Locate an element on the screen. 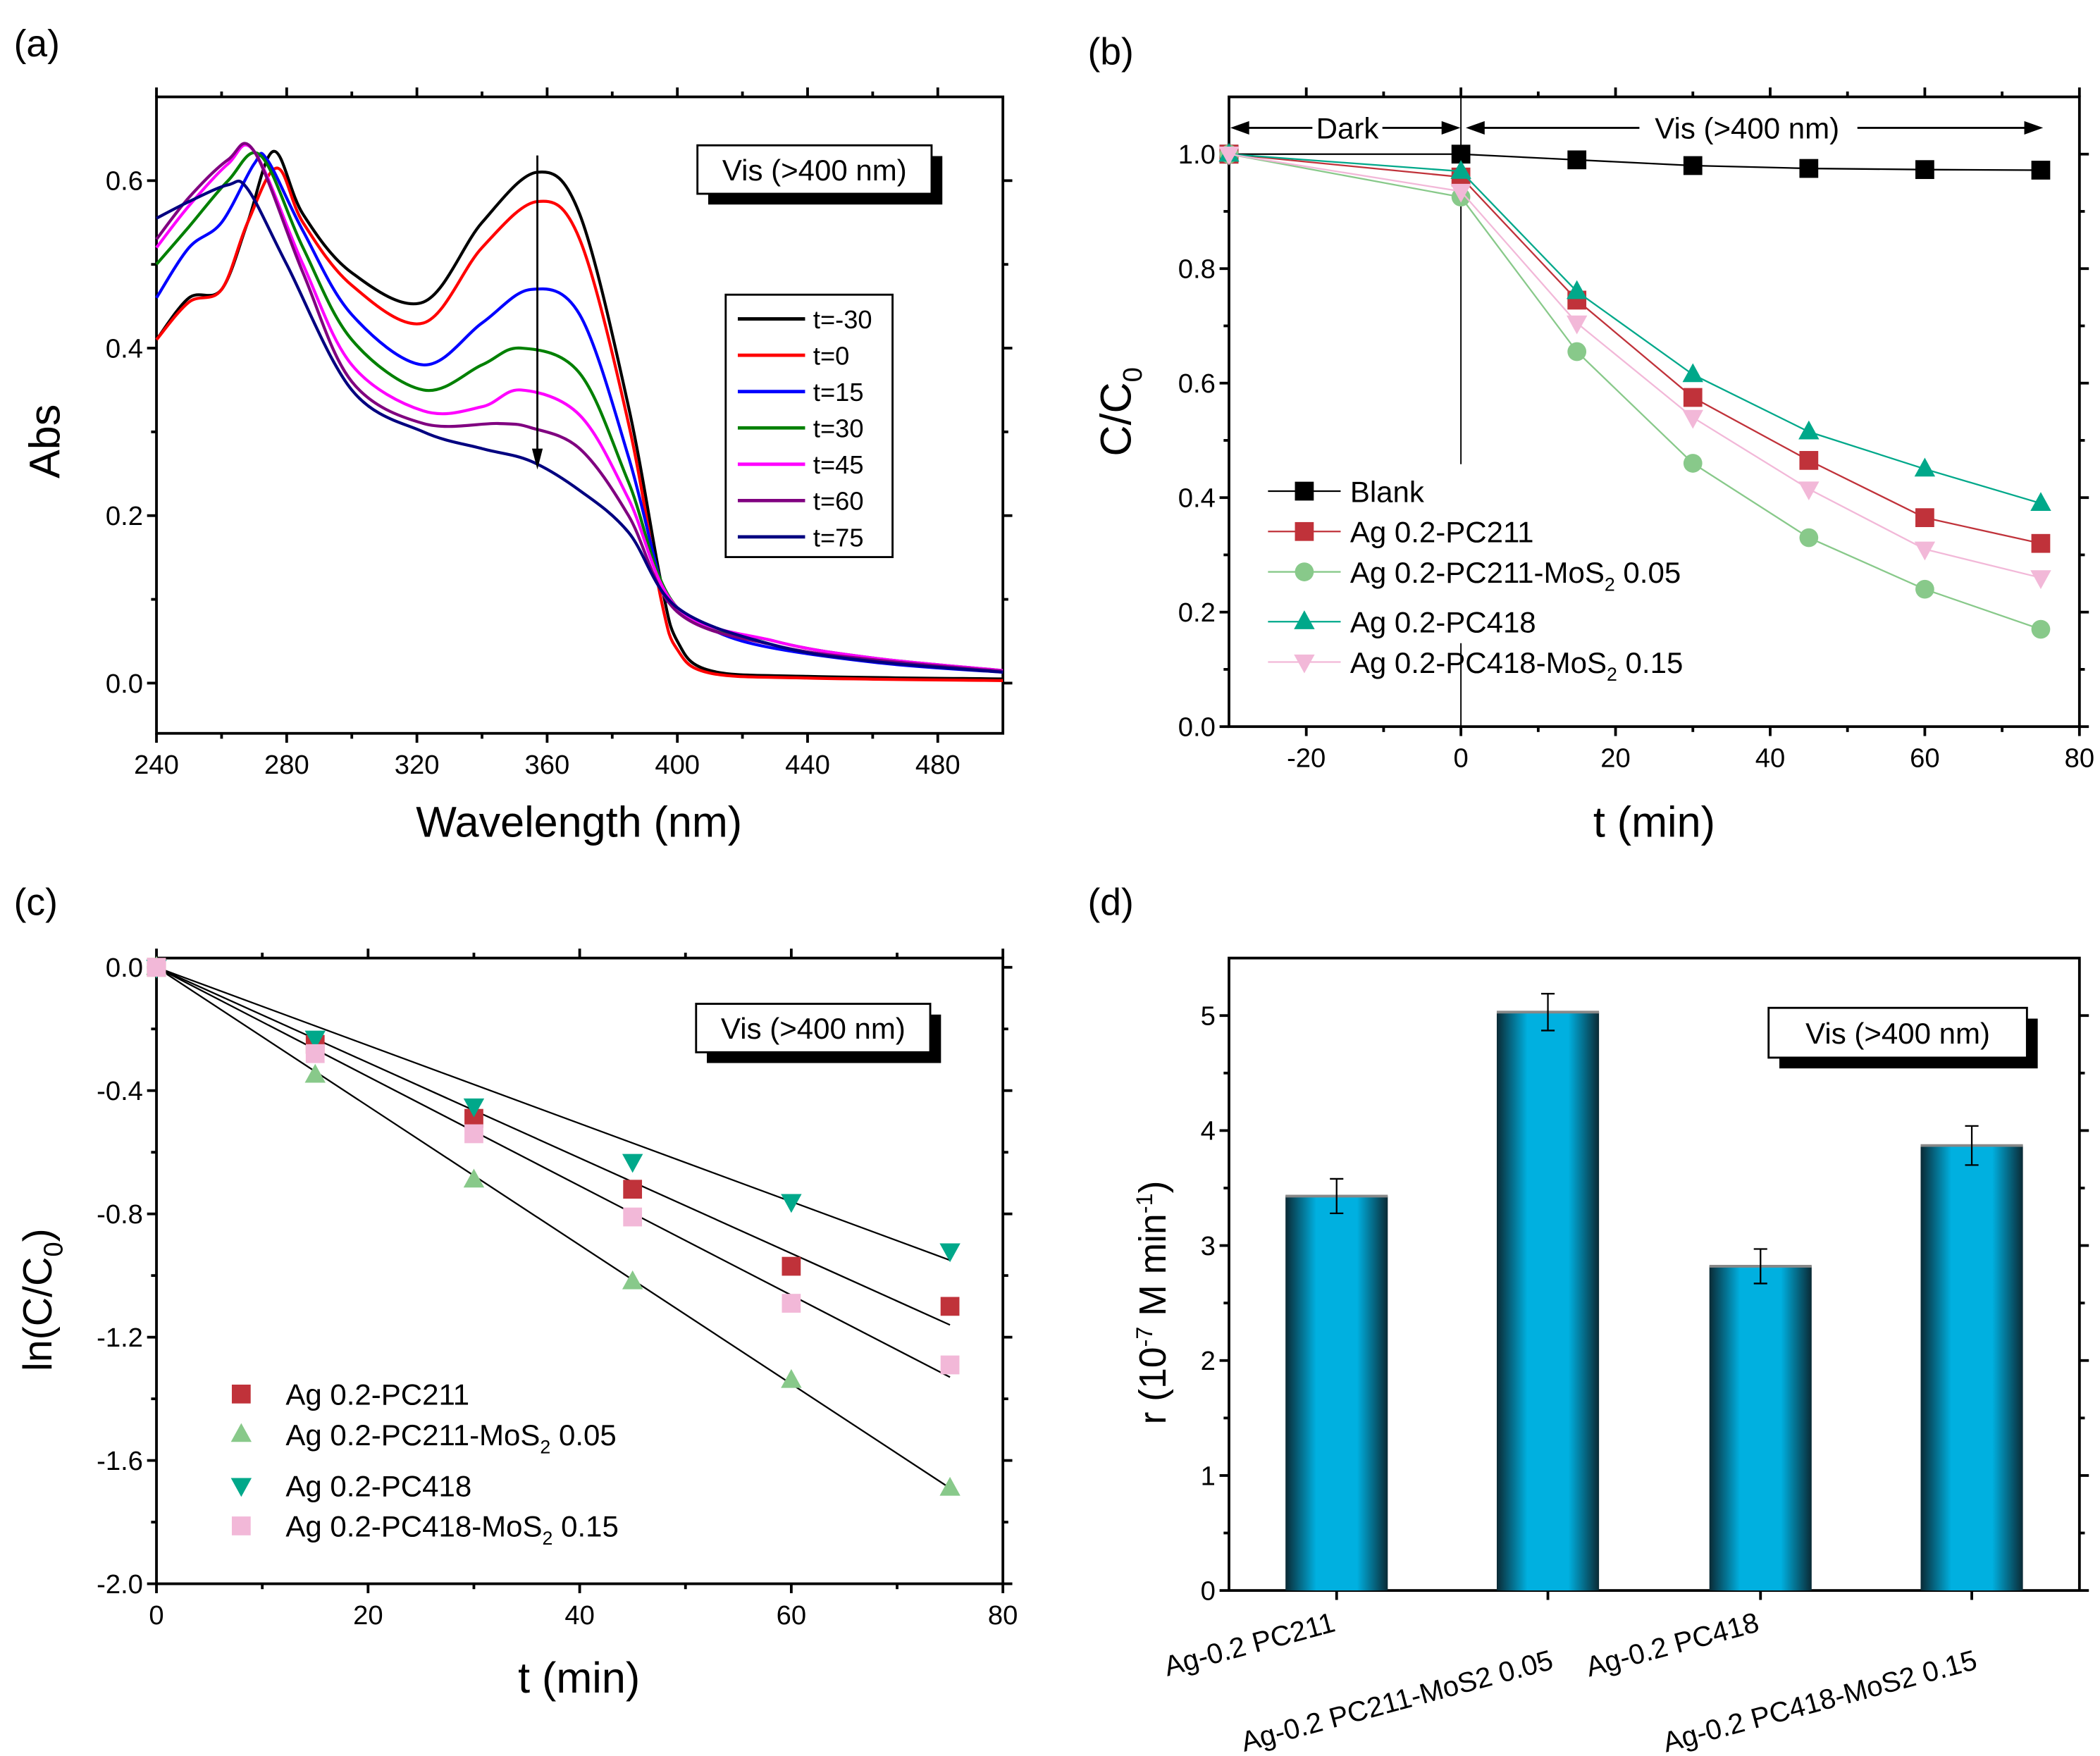  y-tick-label: -2.0 is located at coordinates (120, 1584).